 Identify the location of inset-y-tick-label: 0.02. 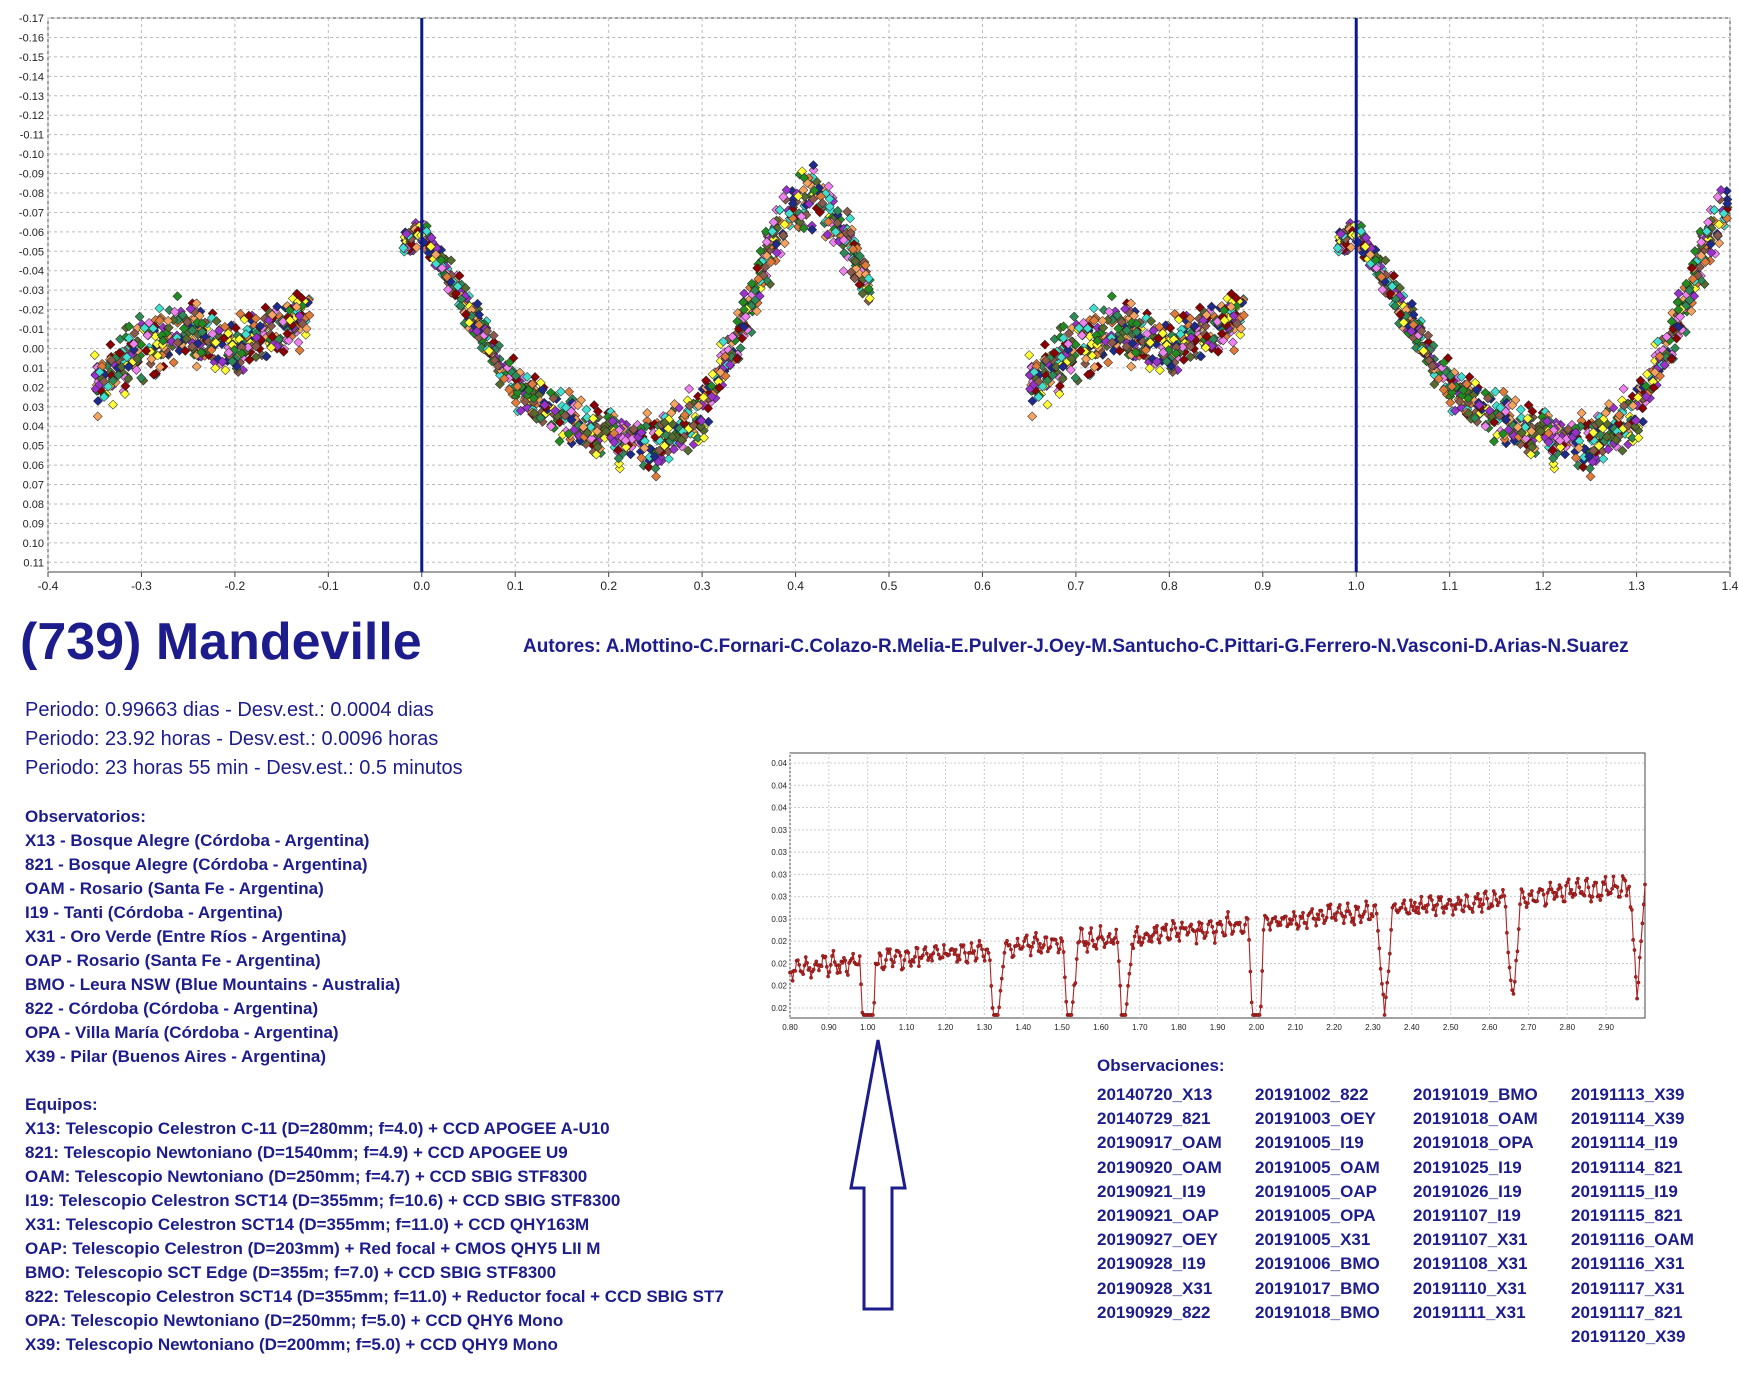
(779, 941).